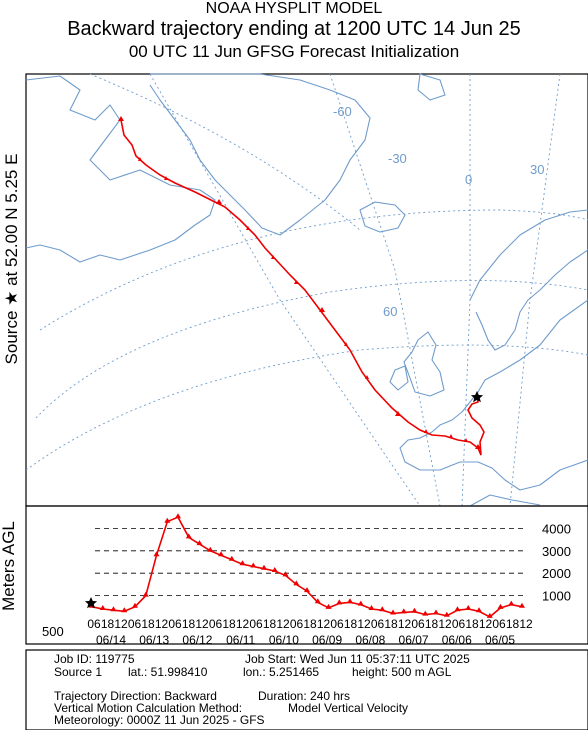 This screenshot has height=730, width=588. What do you see at coordinates (9, 566) in the screenshot?
I see `y-axis-label: Meters AGL` at bounding box center [9, 566].